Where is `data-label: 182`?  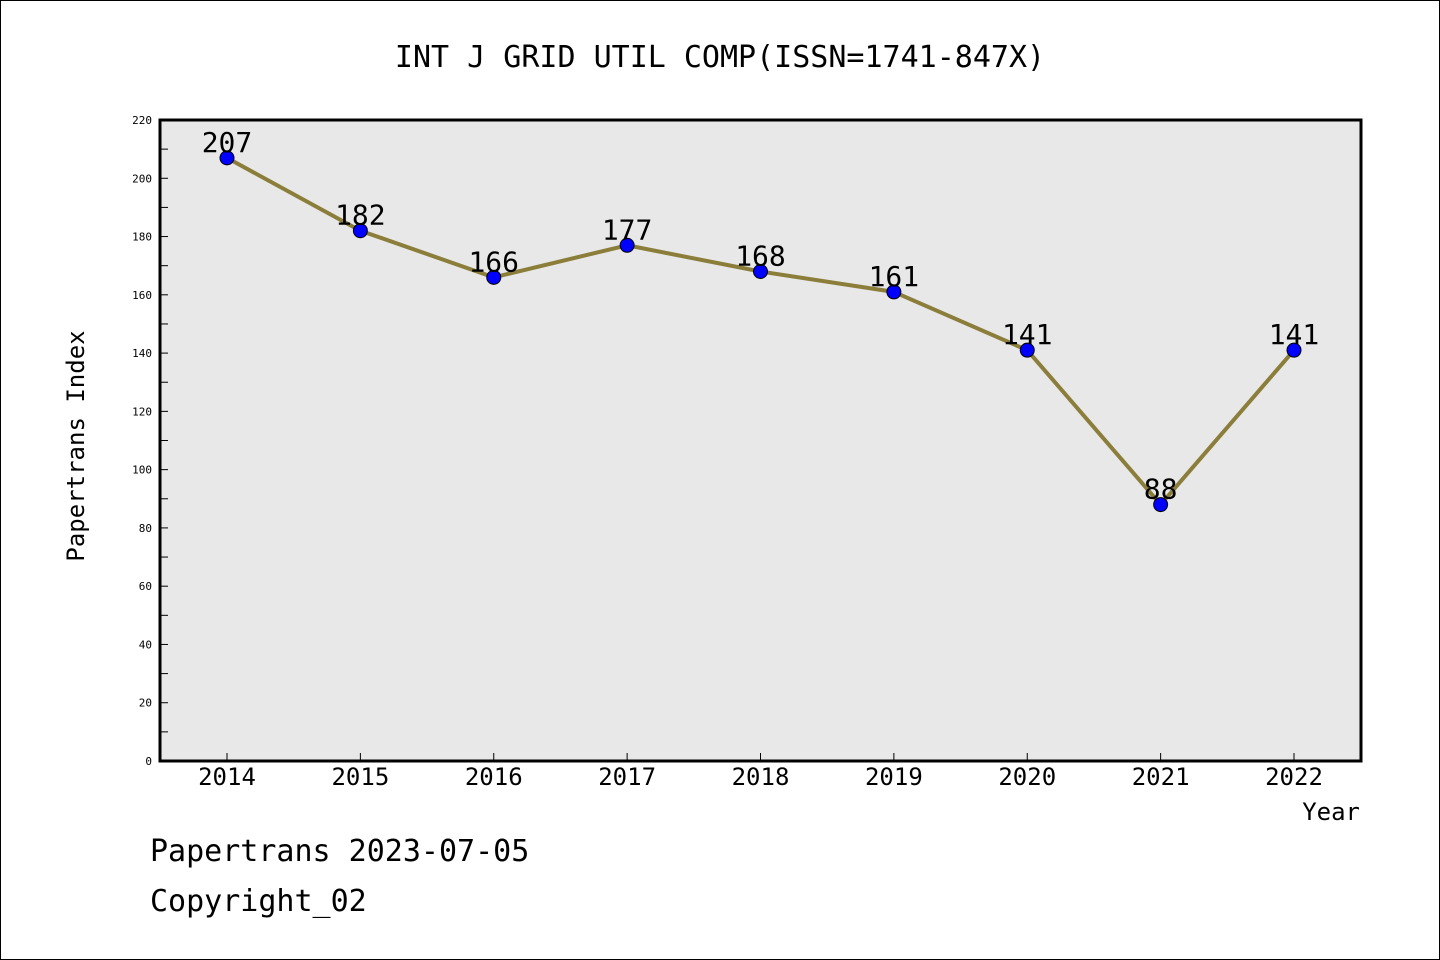
data-label: 182 is located at coordinates (360, 215).